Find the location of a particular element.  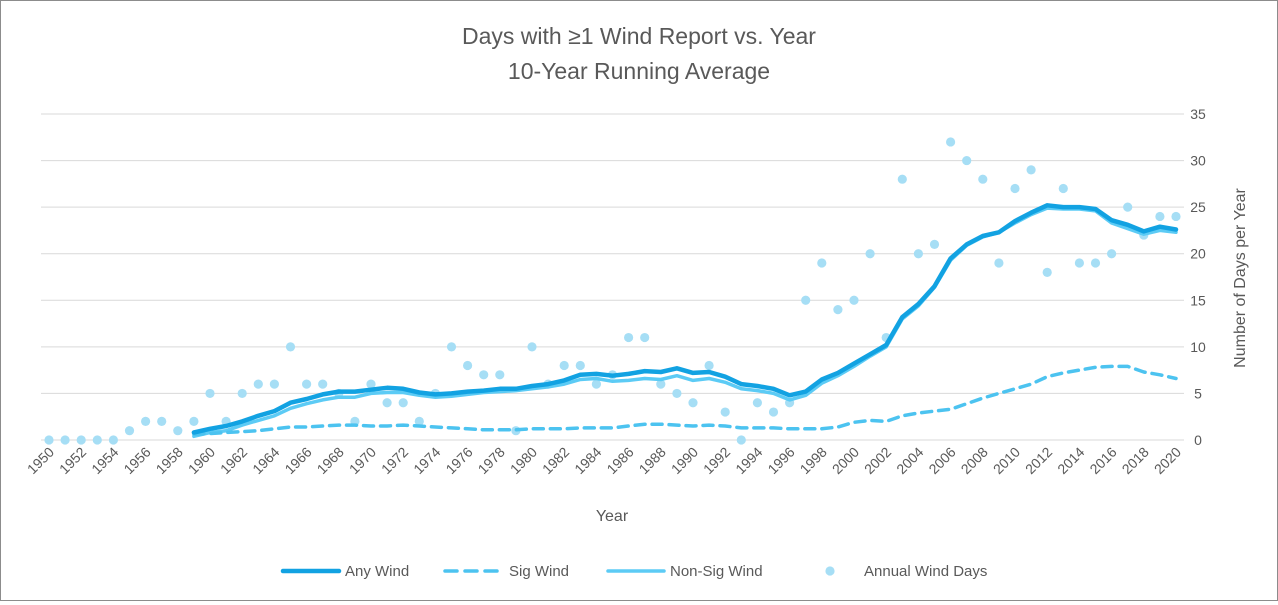

y-tick-label: 25 is located at coordinates (1198, 207).